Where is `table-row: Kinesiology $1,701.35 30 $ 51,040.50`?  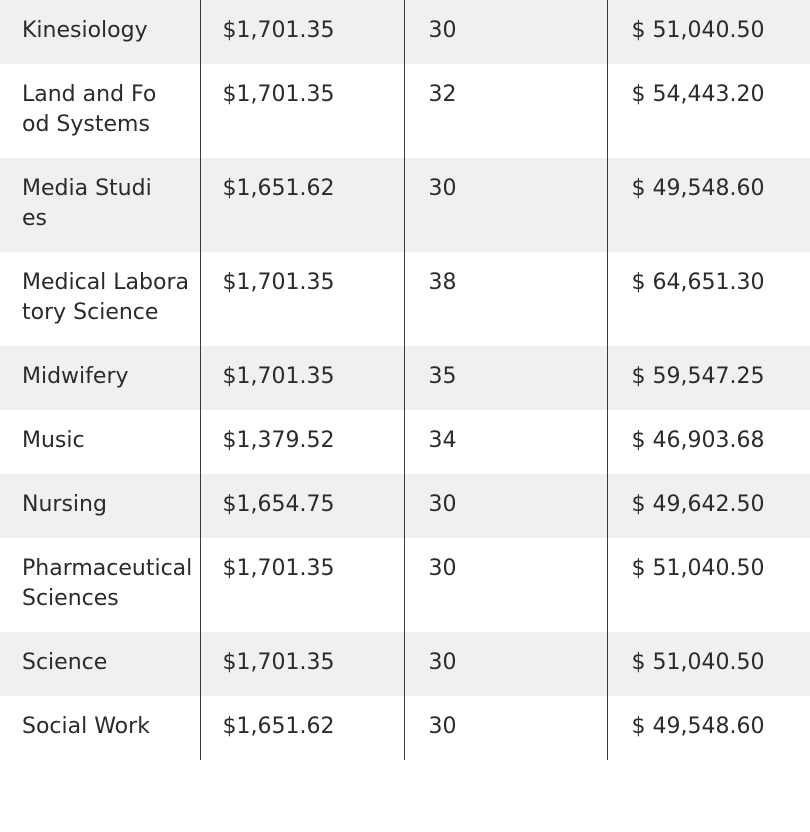
table-row: Kinesiology $1,701.35 30 $ 51,040.50 is located at coordinates (405, 32).